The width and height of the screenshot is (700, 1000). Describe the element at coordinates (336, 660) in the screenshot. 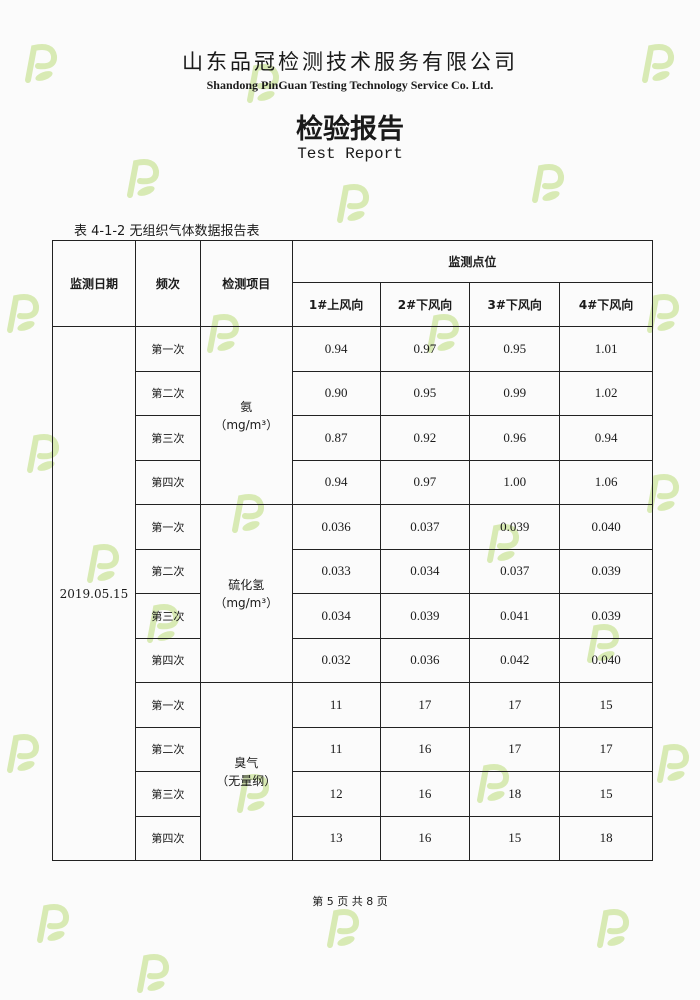

I see `value-cell: 0.032` at that location.